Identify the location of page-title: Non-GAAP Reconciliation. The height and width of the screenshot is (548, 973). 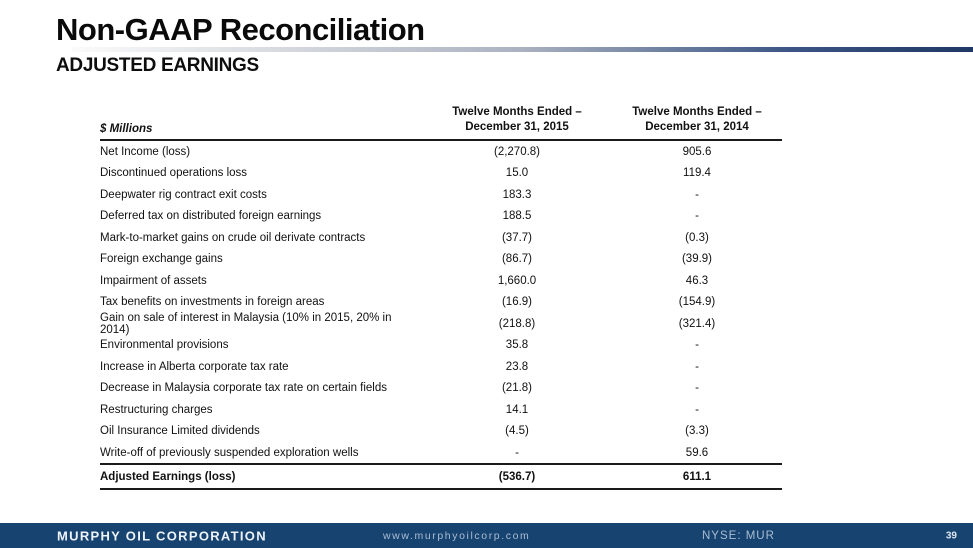
(240, 29).